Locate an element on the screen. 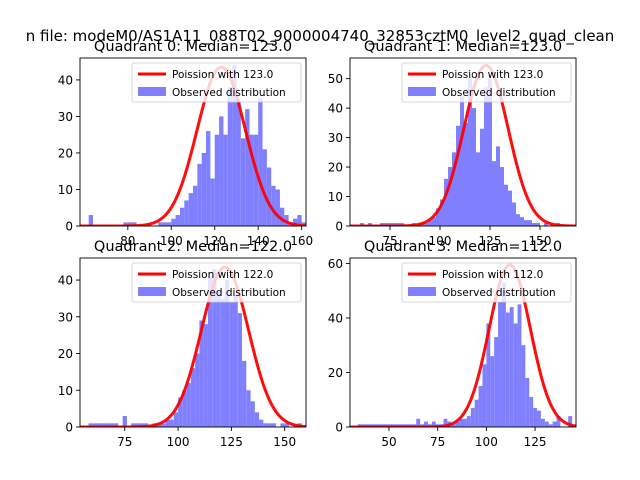 The image size is (640, 480). y-tick-label: 50 is located at coordinates (335, 79).